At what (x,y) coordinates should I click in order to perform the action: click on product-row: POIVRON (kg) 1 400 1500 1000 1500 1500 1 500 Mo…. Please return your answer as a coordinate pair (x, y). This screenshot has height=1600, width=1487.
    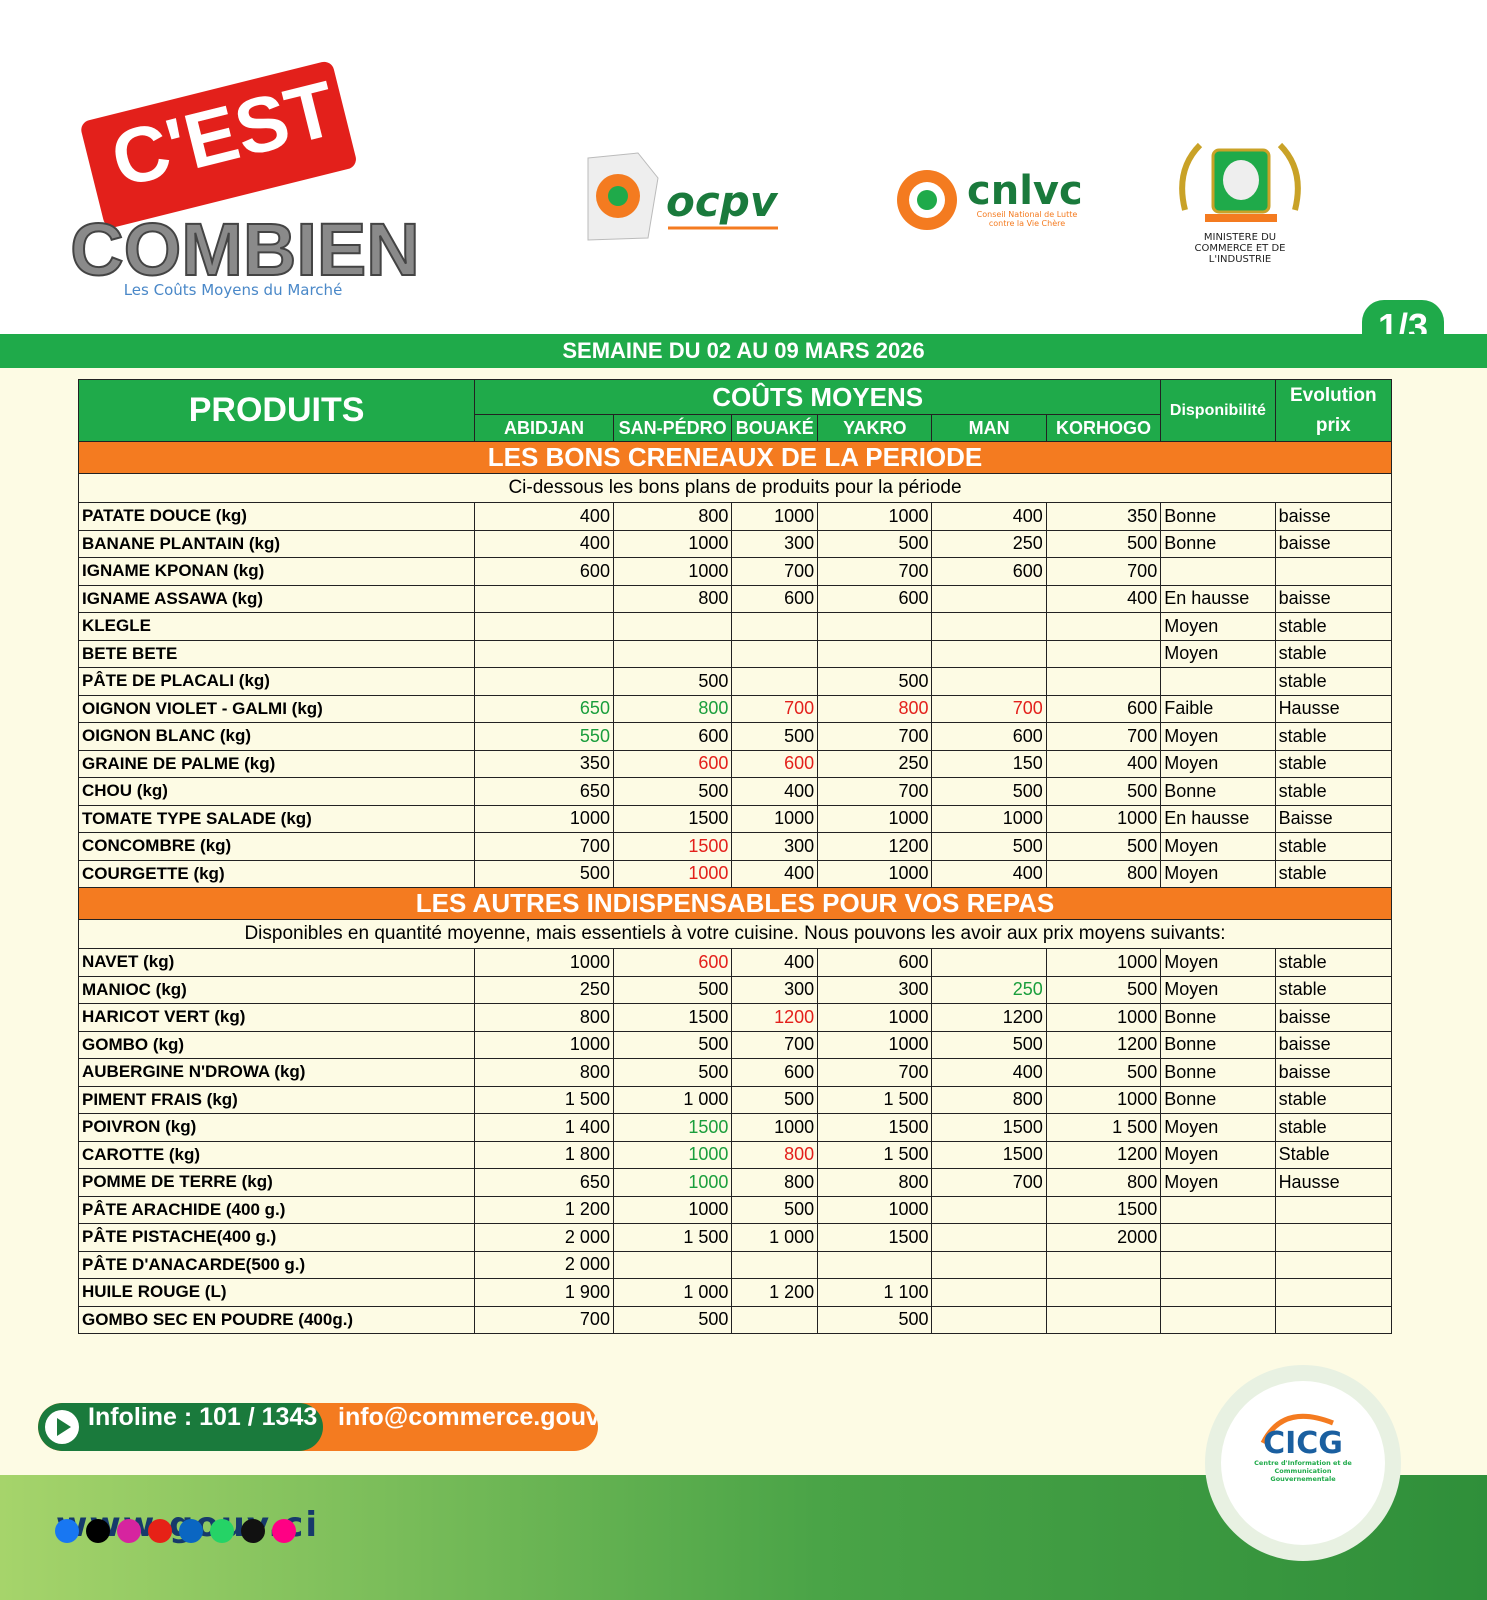
    Looking at the image, I should click on (735, 1127).